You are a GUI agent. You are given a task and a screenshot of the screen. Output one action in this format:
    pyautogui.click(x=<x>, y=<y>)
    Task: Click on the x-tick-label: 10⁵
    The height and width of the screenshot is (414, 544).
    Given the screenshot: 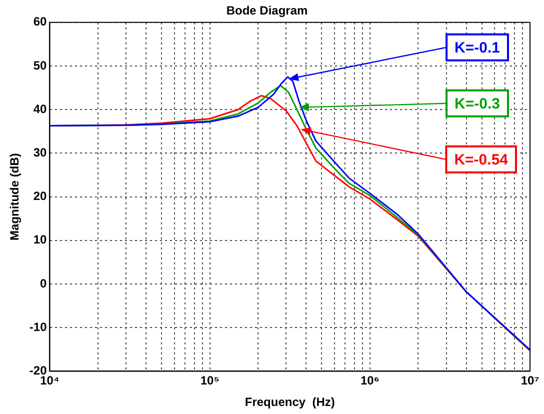 What is the action you would take?
    pyautogui.click(x=210, y=381)
    